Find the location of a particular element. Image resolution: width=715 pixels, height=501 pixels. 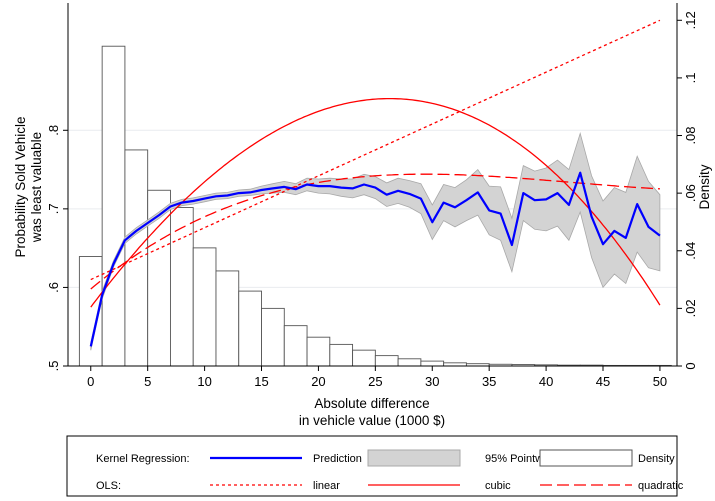

x-tick-label: 35 is located at coordinates (489, 381).